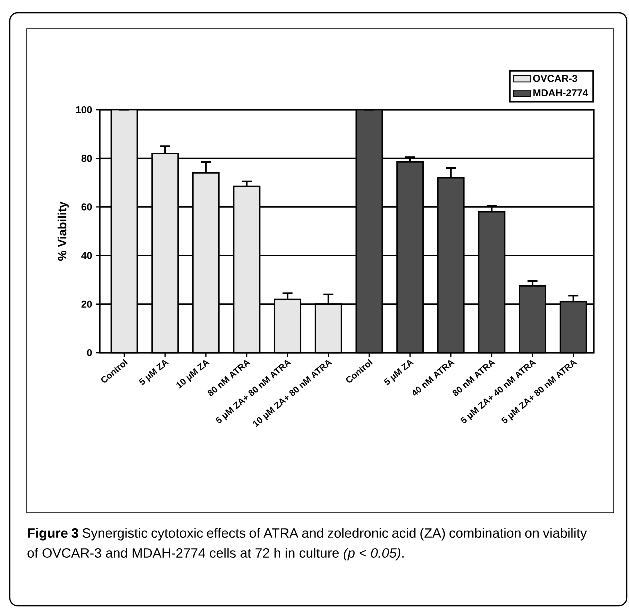 This screenshot has width=629, height=609. What do you see at coordinates (87, 158) in the screenshot?
I see `y-tick-label: 80` at bounding box center [87, 158].